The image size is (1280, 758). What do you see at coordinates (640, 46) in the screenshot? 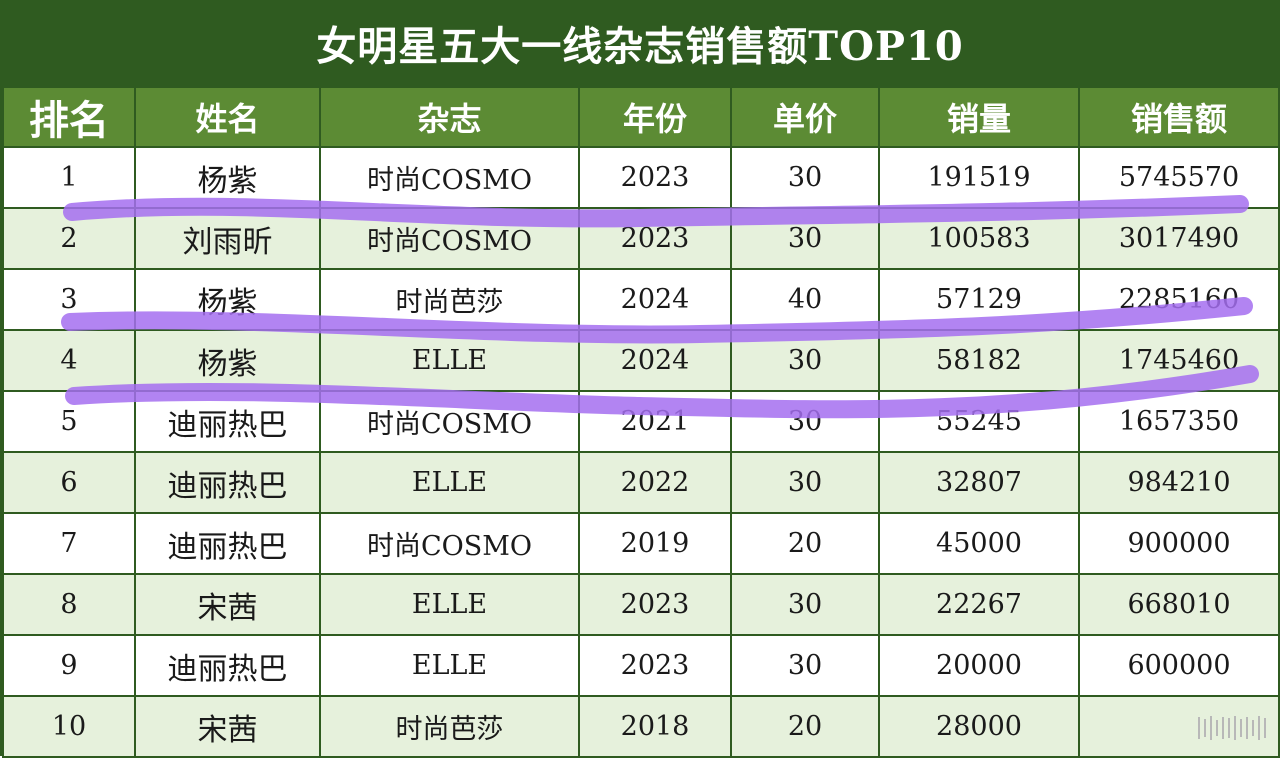
I see `page-title: 女明星五大一线杂志销售额TOP10` at bounding box center [640, 46].